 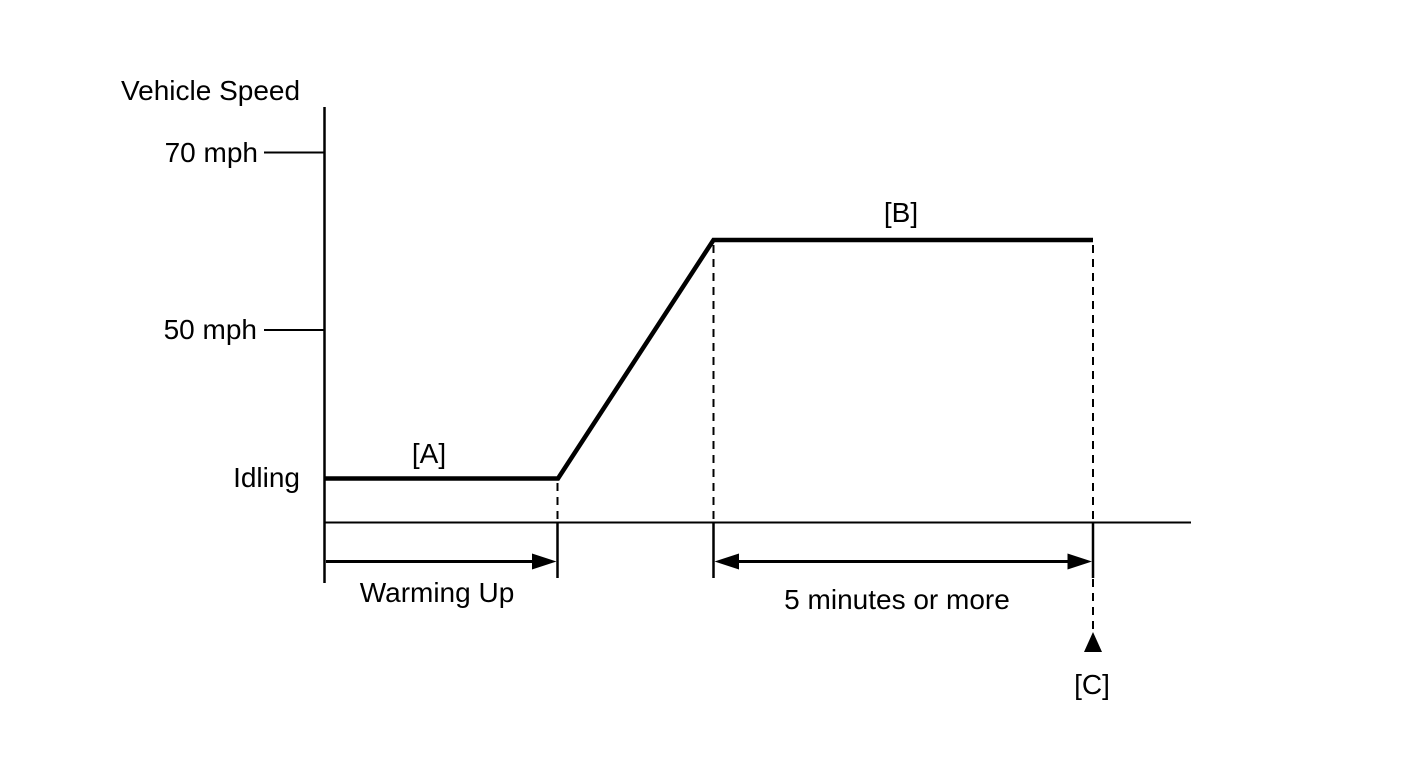 What do you see at coordinates (211, 152) in the screenshot?
I see `tick-label-70mph: 70 mph` at bounding box center [211, 152].